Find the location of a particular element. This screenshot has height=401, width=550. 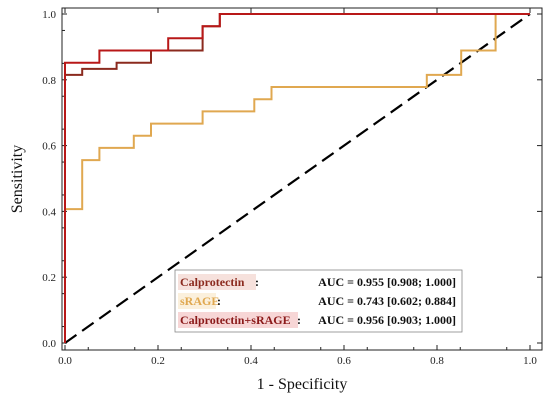

x-tick-label: 0.2 is located at coordinates (158, 361).